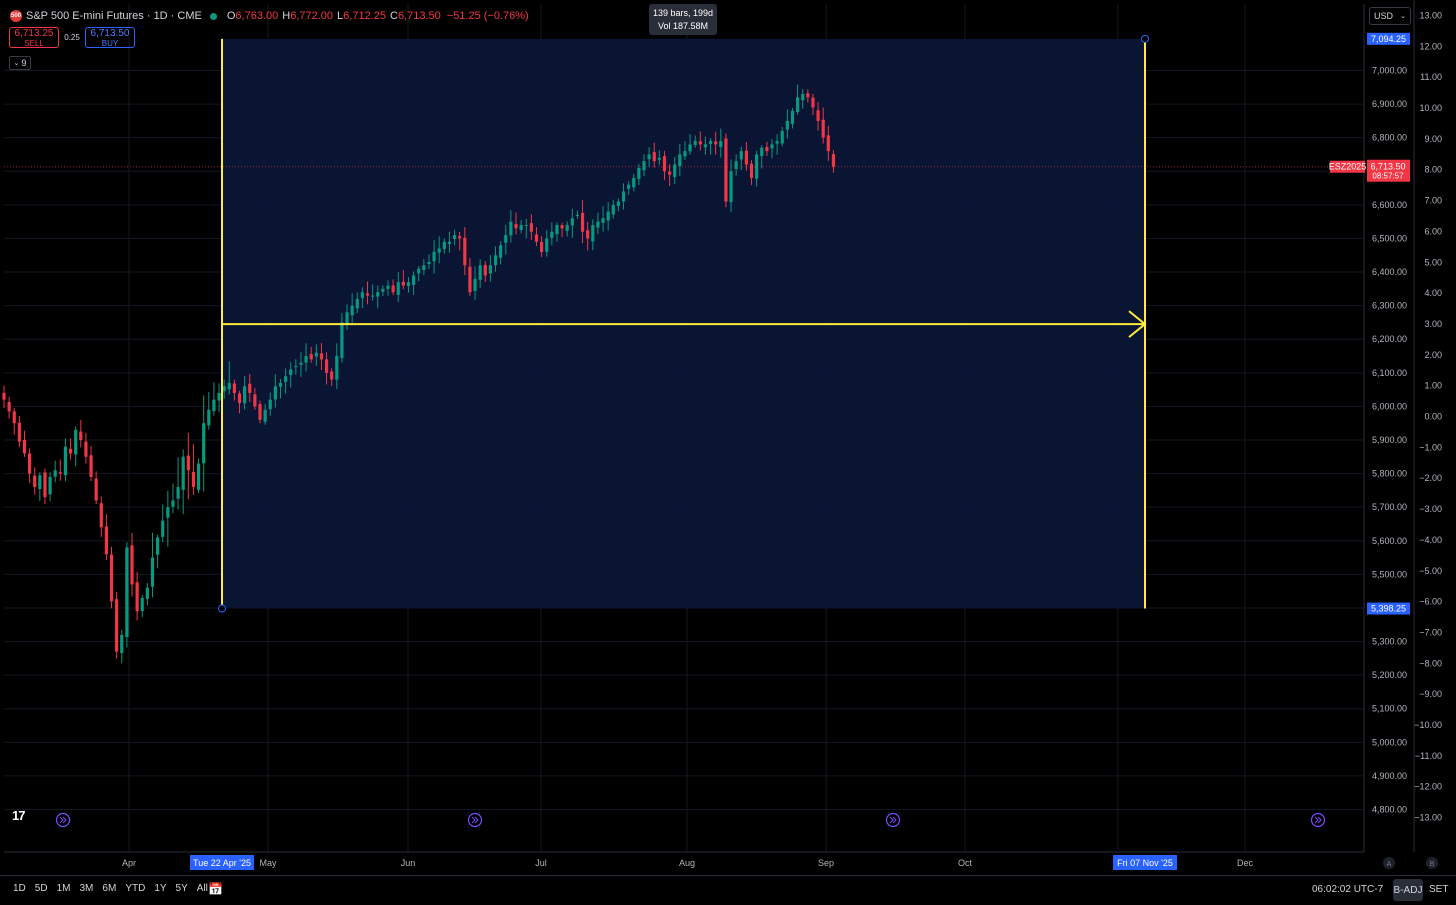  What do you see at coordinates (1390, 16) in the screenshot?
I see `currency-select: USD ⌄` at bounding box center [1390, 16].